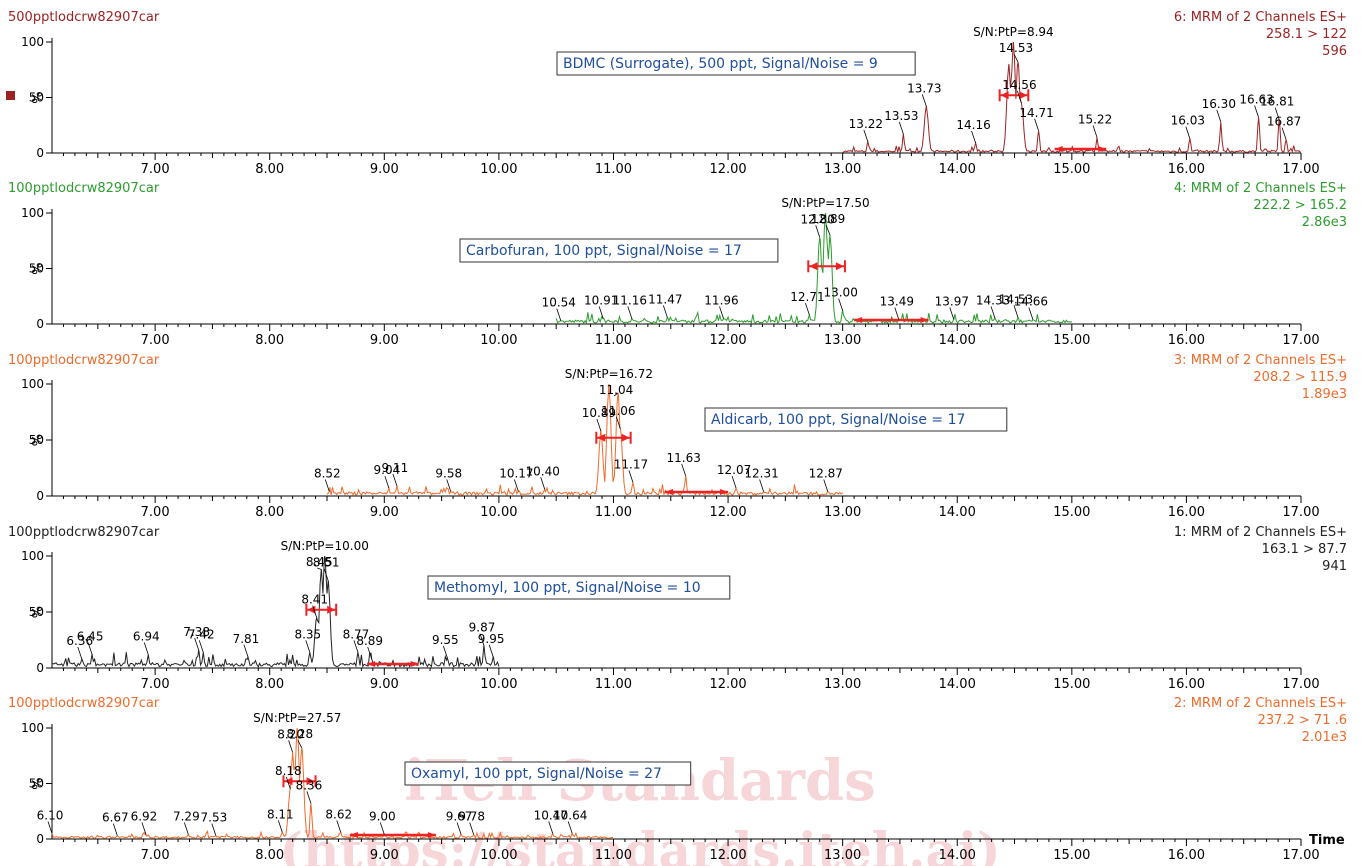 This screenshot has width=1361, height=866. Describe the element at coordinates (818, 219) in the screenshot. I see `peak-label: 12.80` at that location.